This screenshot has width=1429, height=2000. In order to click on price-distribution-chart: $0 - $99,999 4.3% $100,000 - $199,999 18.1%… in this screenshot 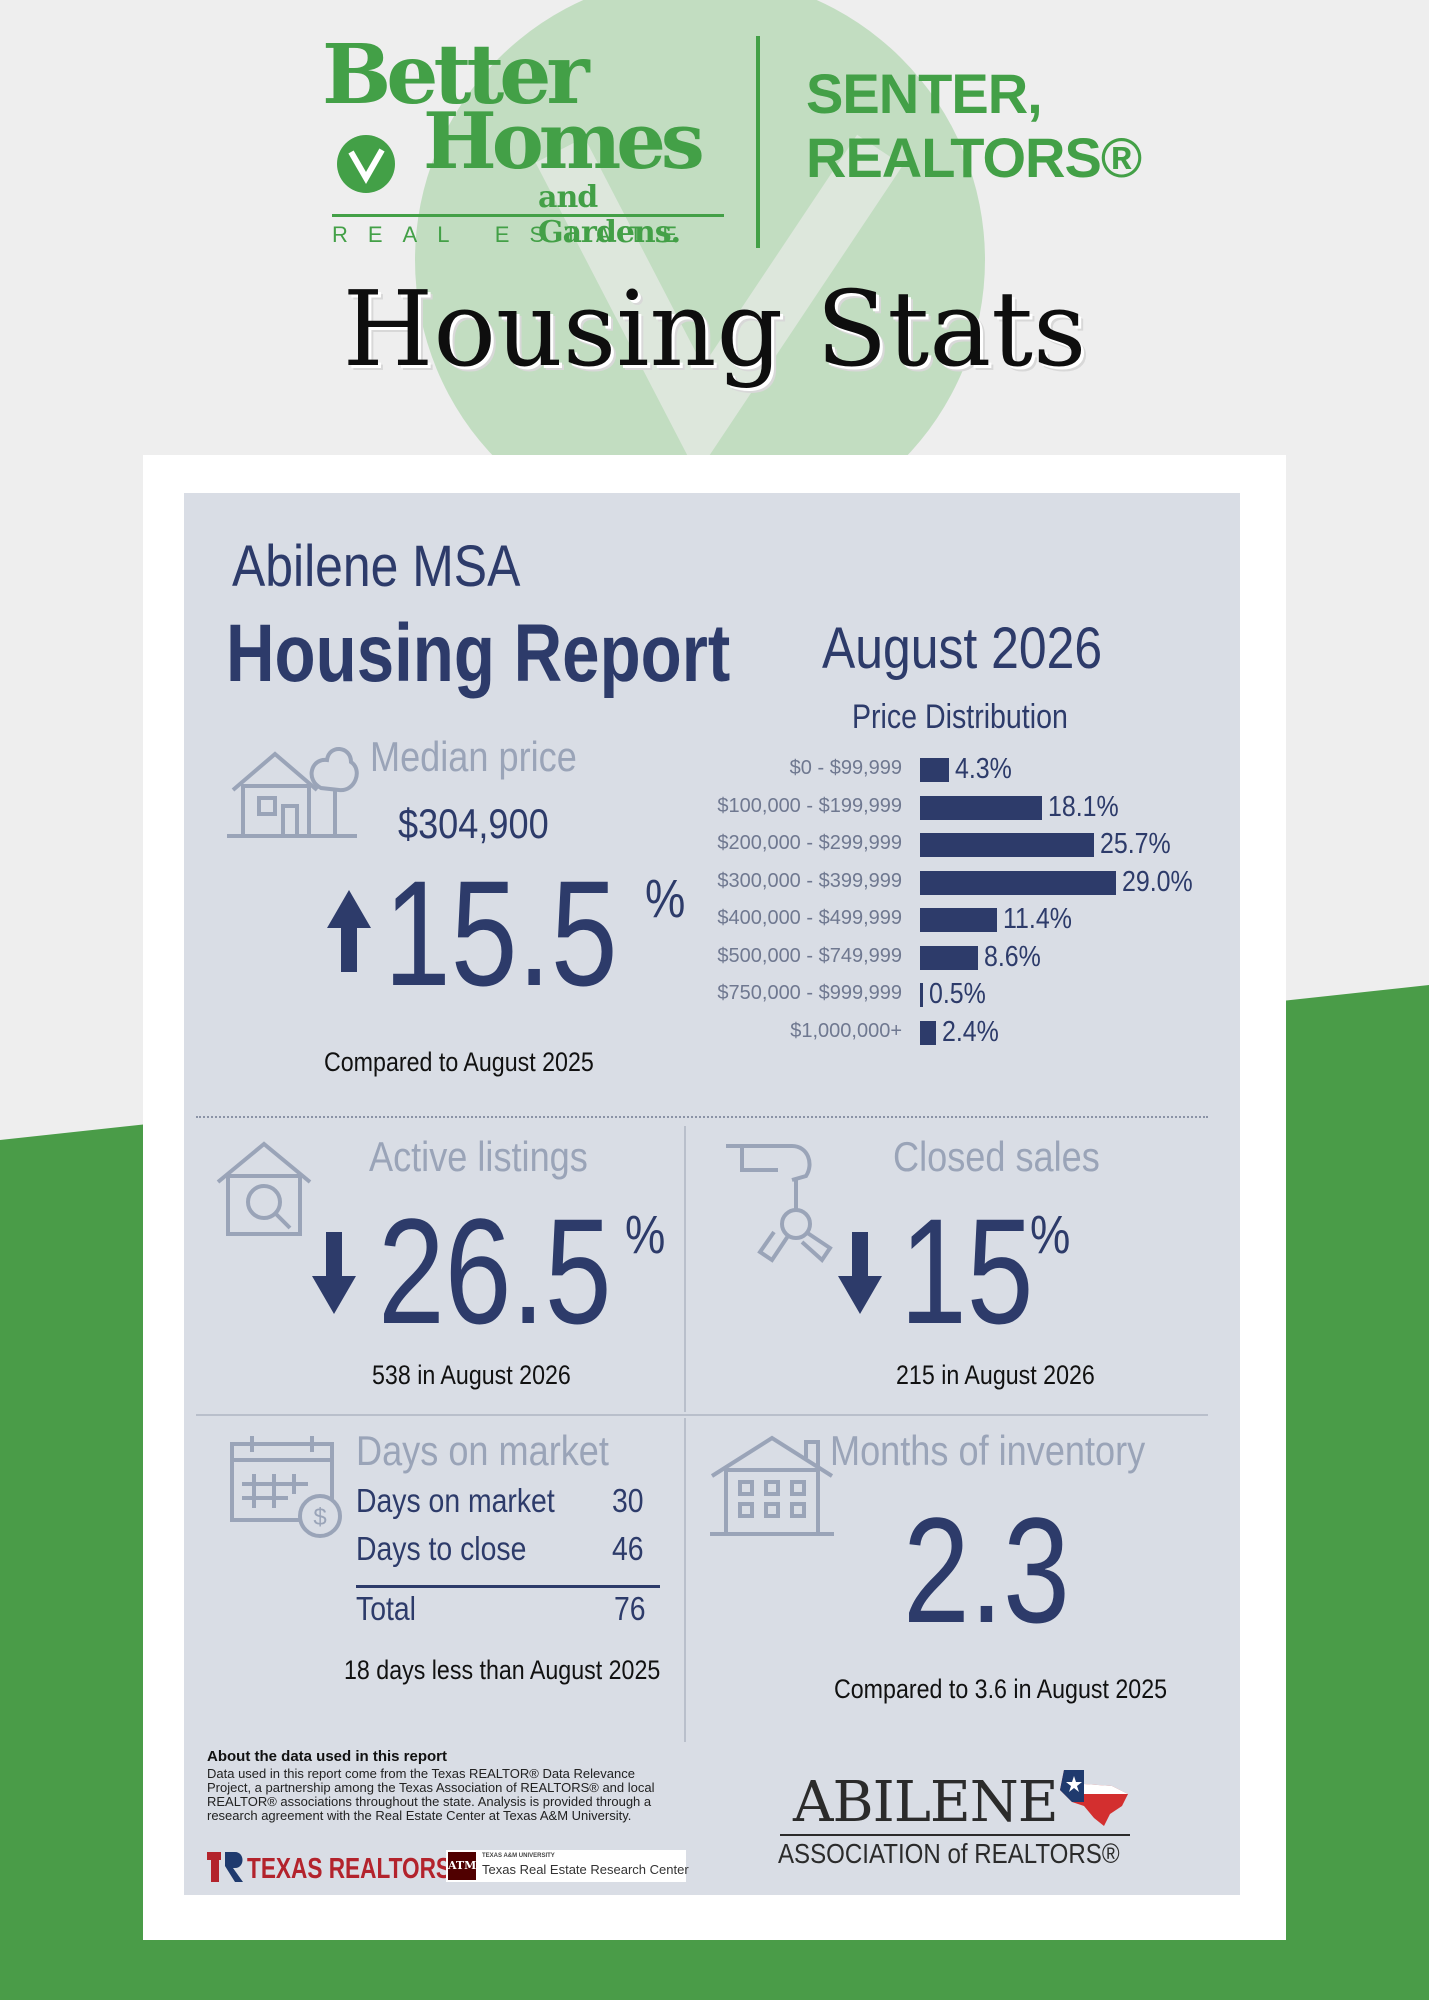, I will do `click(940, 904)`.